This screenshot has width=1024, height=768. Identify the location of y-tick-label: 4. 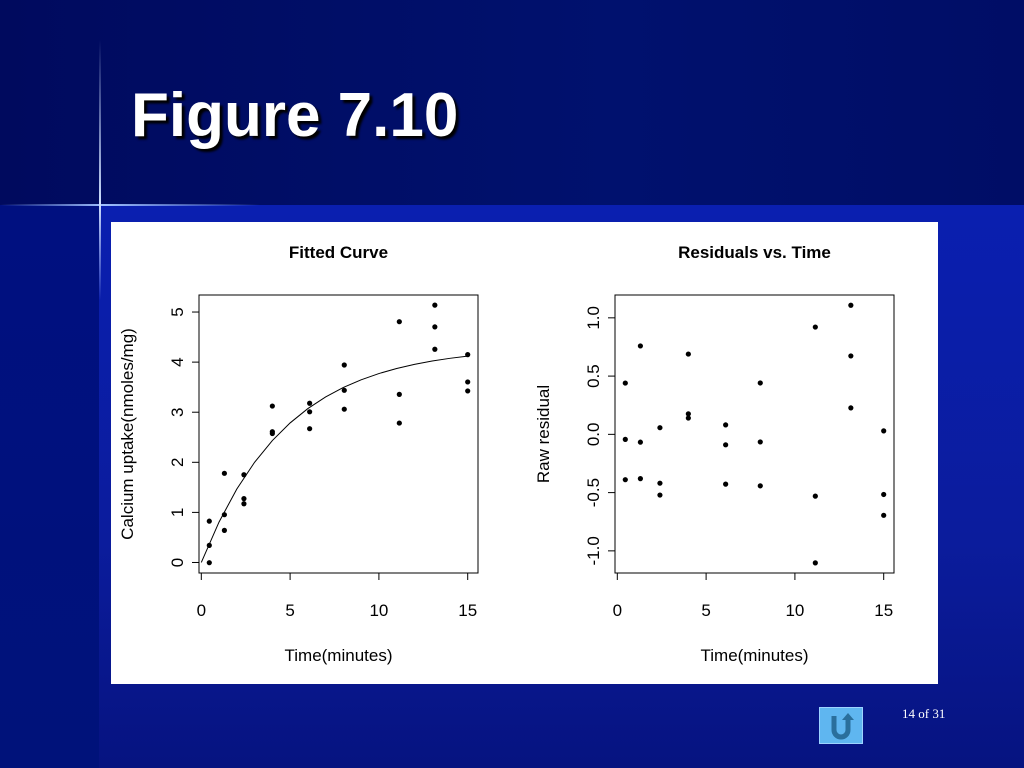
(177, 361).